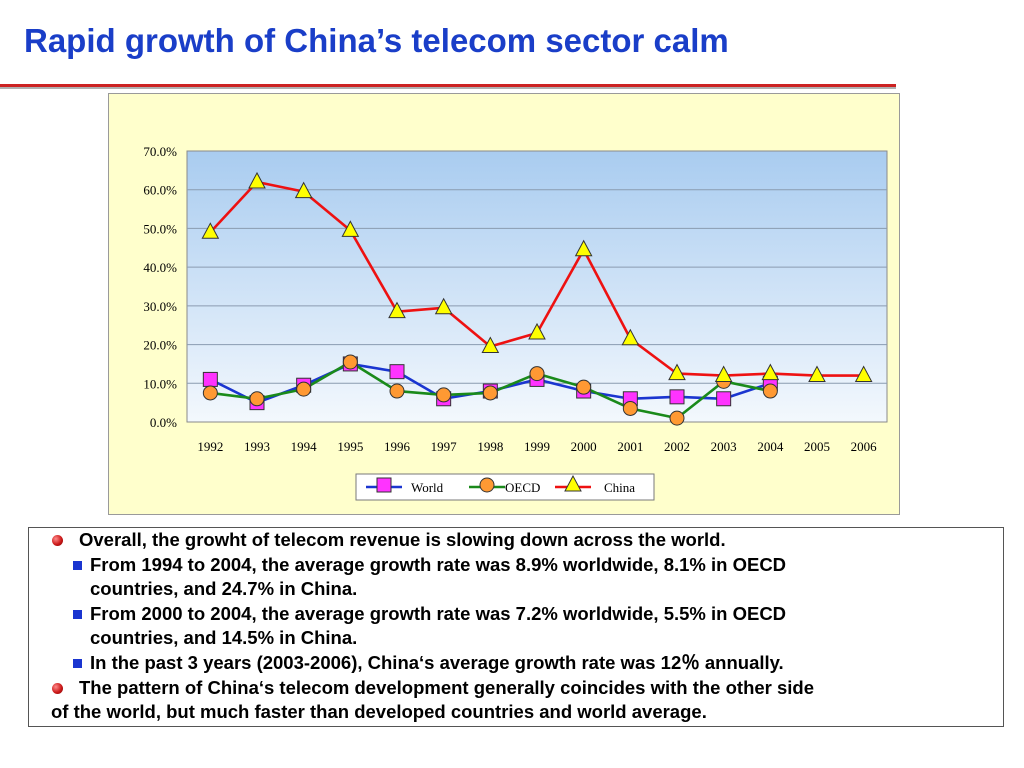 The image size is (1024, 768). Describe the element at coordinates (770, 446) in the screenshot. I see `x-tick-label: 2004` at that location.